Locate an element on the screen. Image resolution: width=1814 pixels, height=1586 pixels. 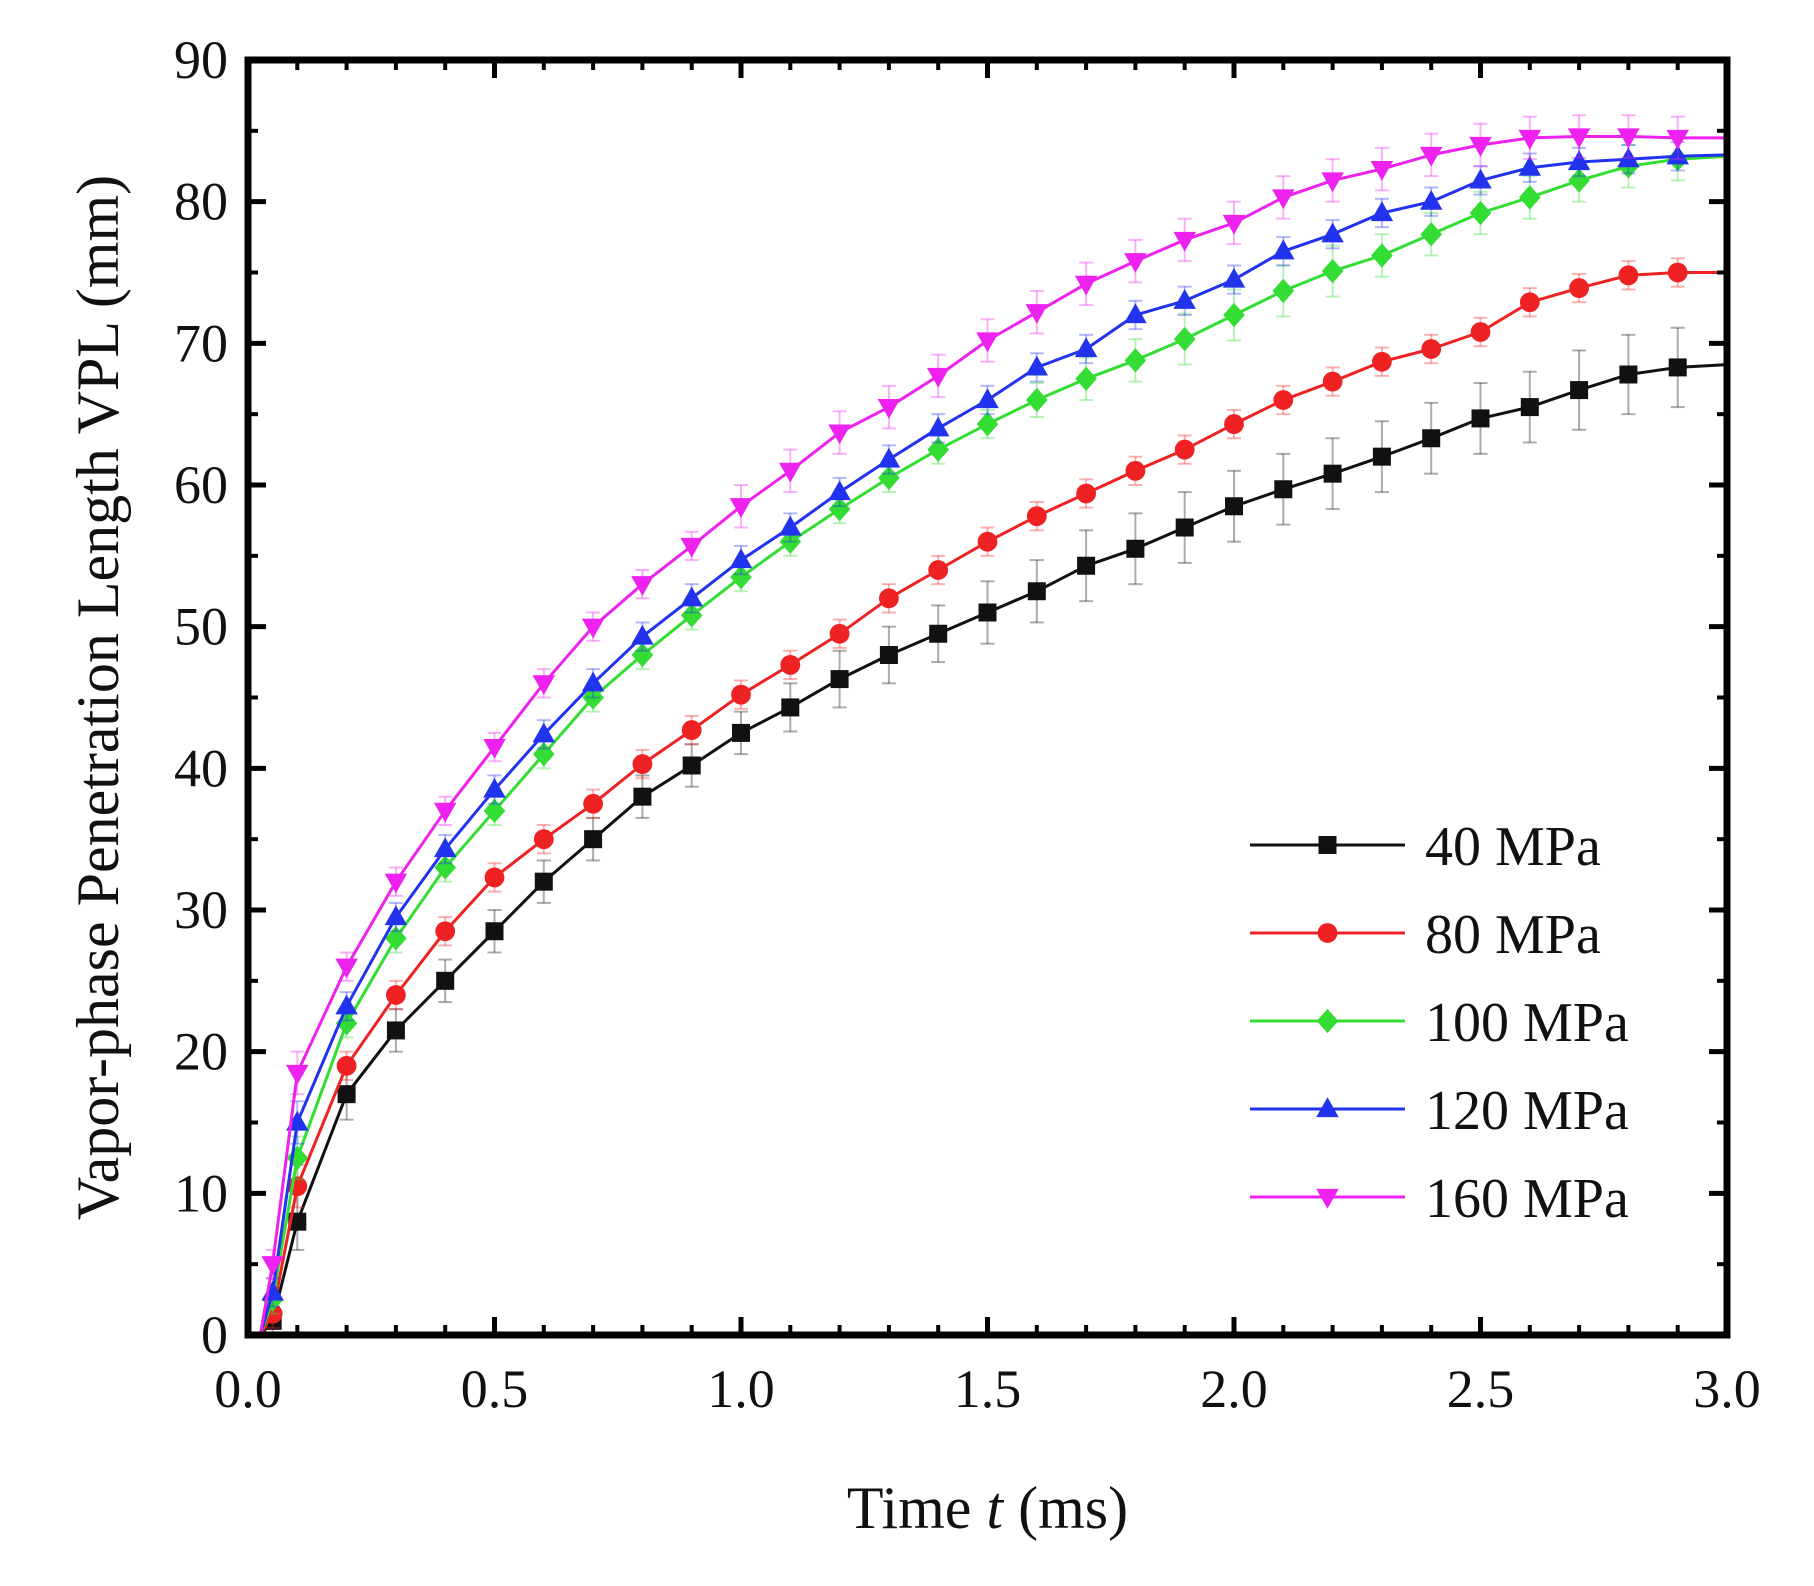
x-axis-title-prefix: Time is located at coordinates (917, 1508).